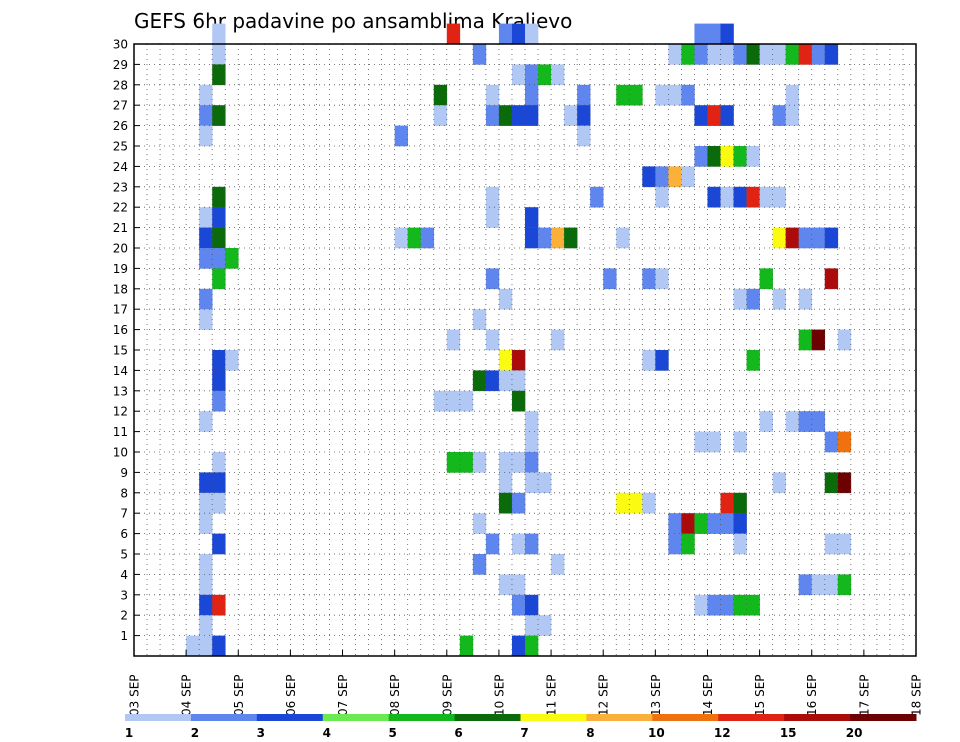 The height and width of the screenshot is (742, 960). I want to click on x-tick-label: 09 SEP, so click(447, 695).